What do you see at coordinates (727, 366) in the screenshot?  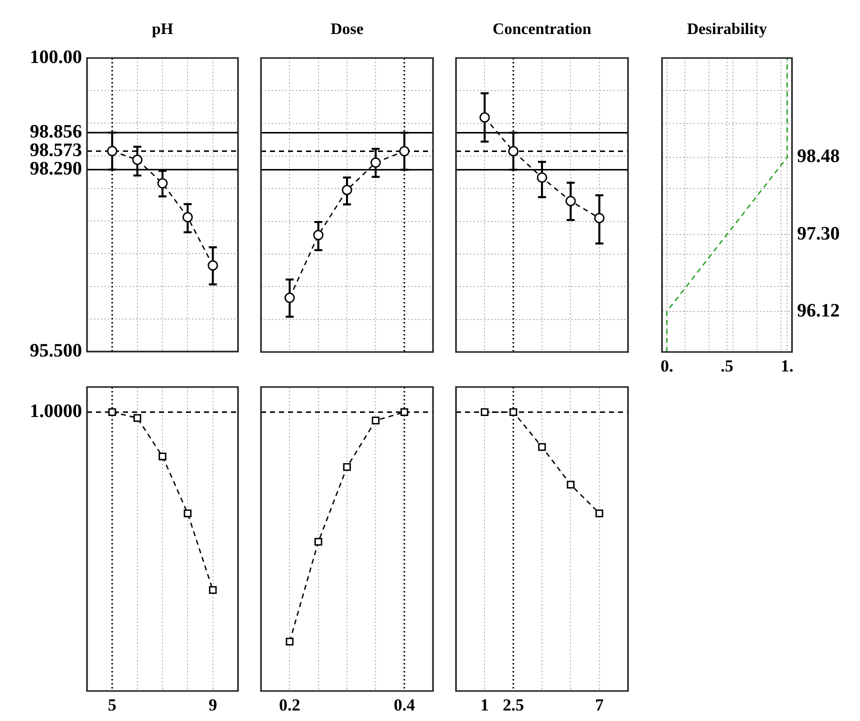 I see `x-tick-label: .5` at bounding box center [727, 366].